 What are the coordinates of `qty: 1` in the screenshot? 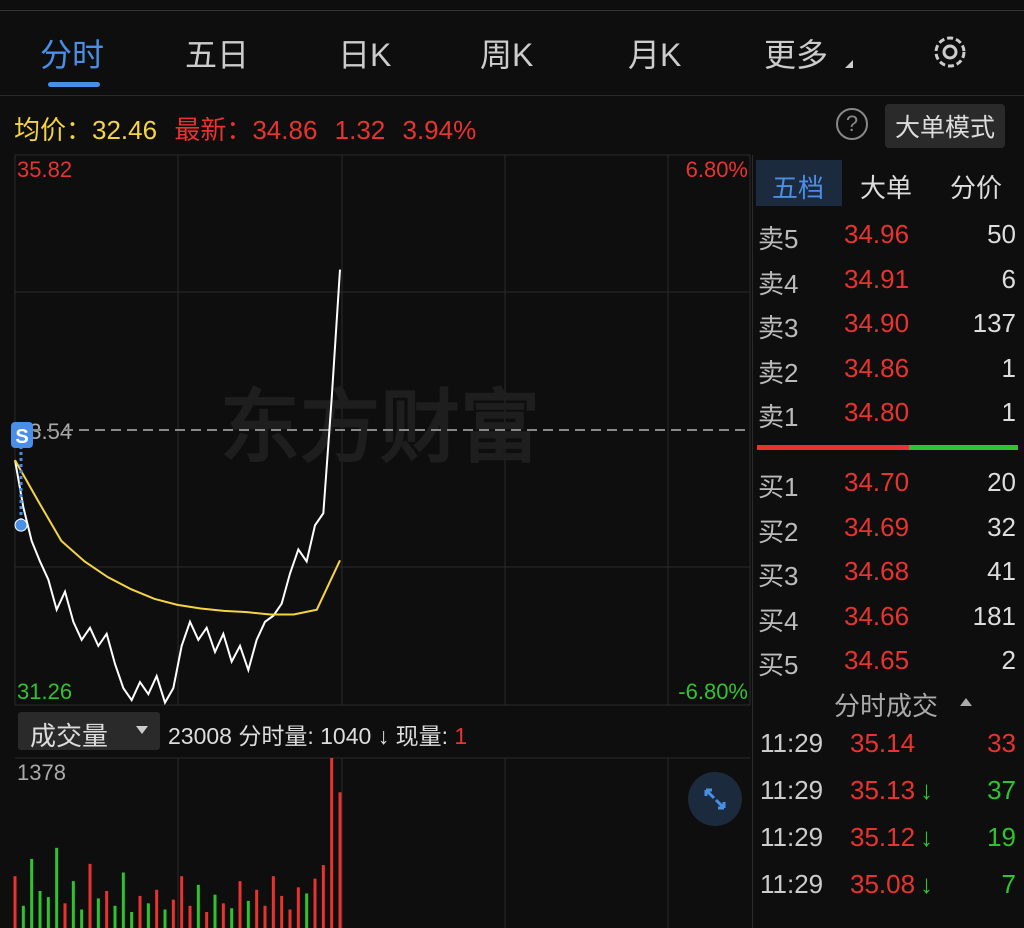 It's located at (1008, 412).